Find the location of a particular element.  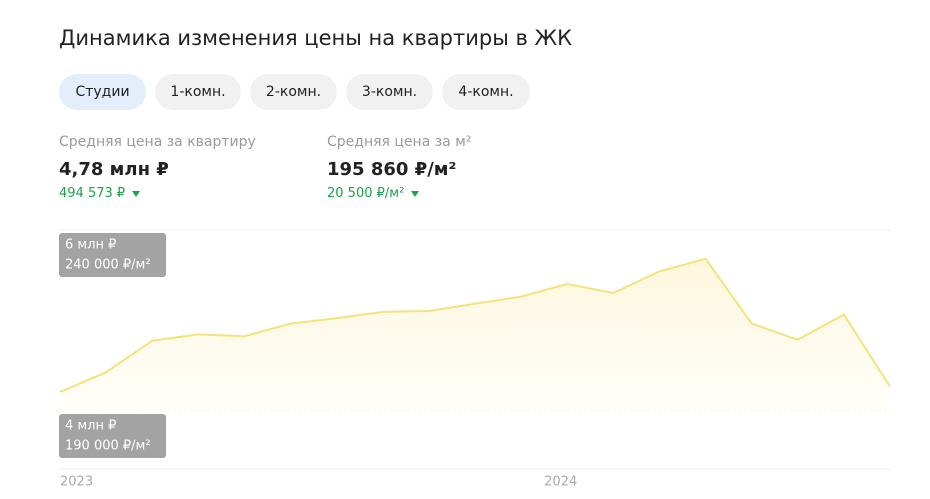

tab: Студии is located at coordinates (102, 92).